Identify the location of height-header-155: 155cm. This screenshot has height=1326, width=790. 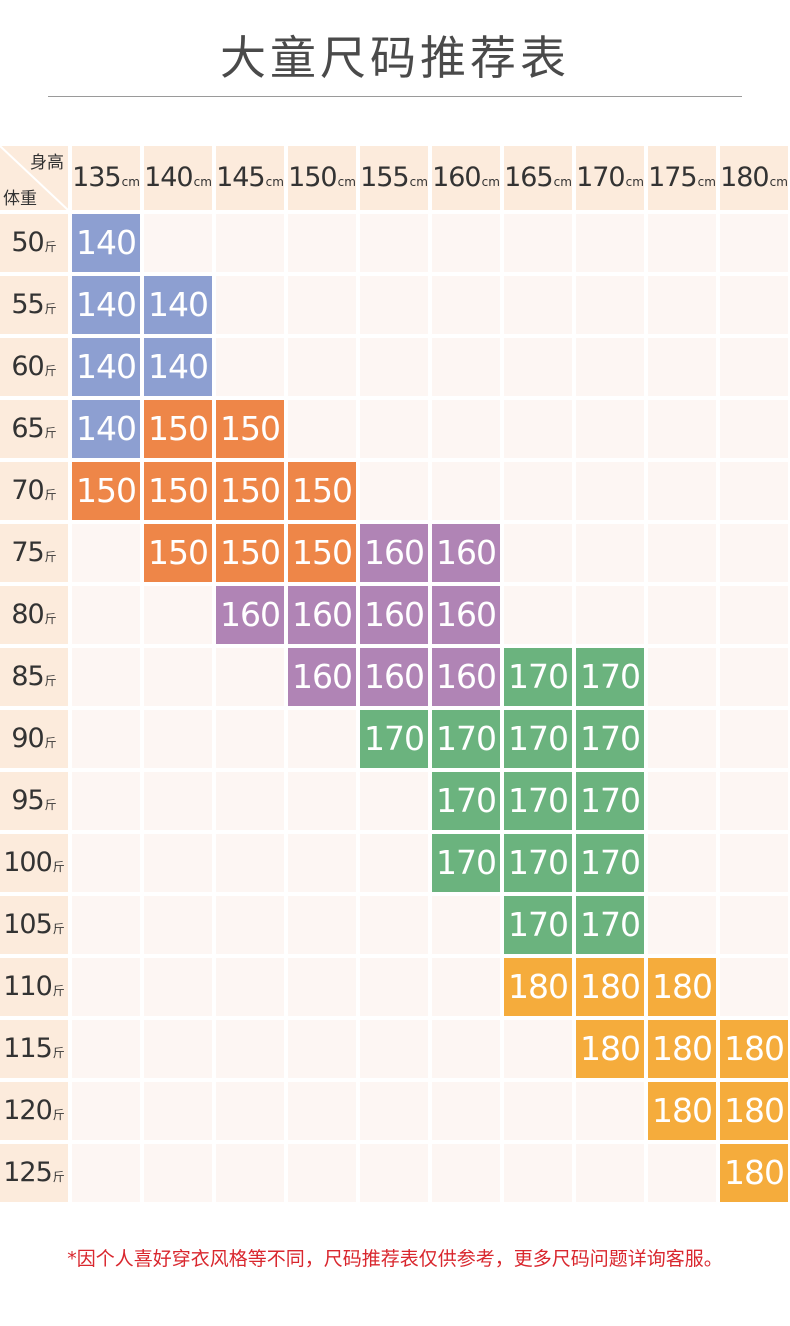
(394, 178).